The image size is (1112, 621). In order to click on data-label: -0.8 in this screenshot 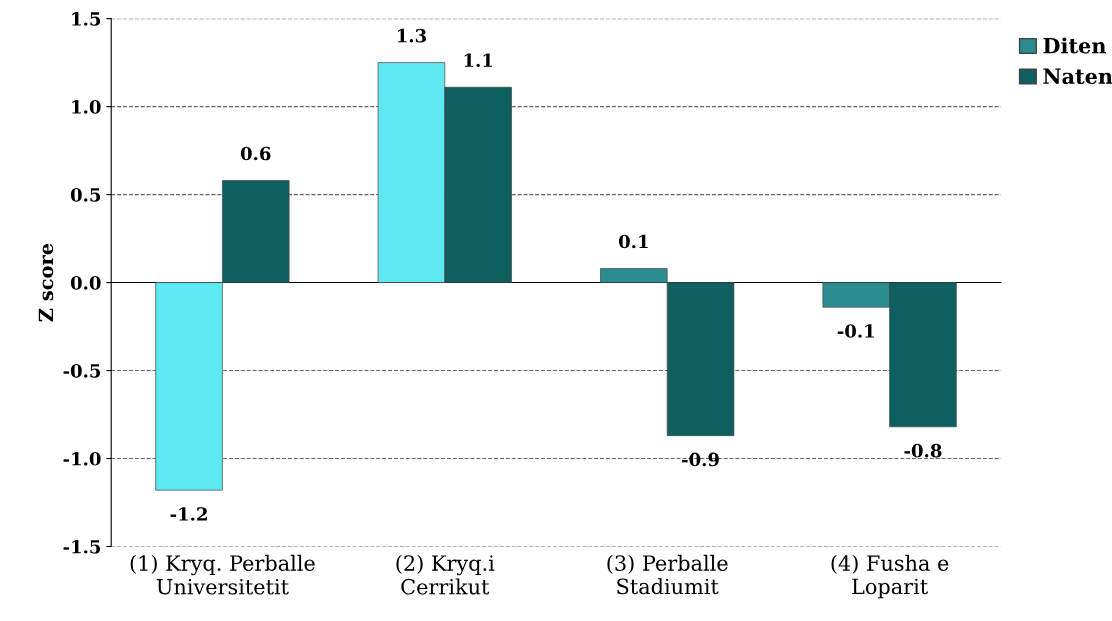, I will do `click(923, 450)`.